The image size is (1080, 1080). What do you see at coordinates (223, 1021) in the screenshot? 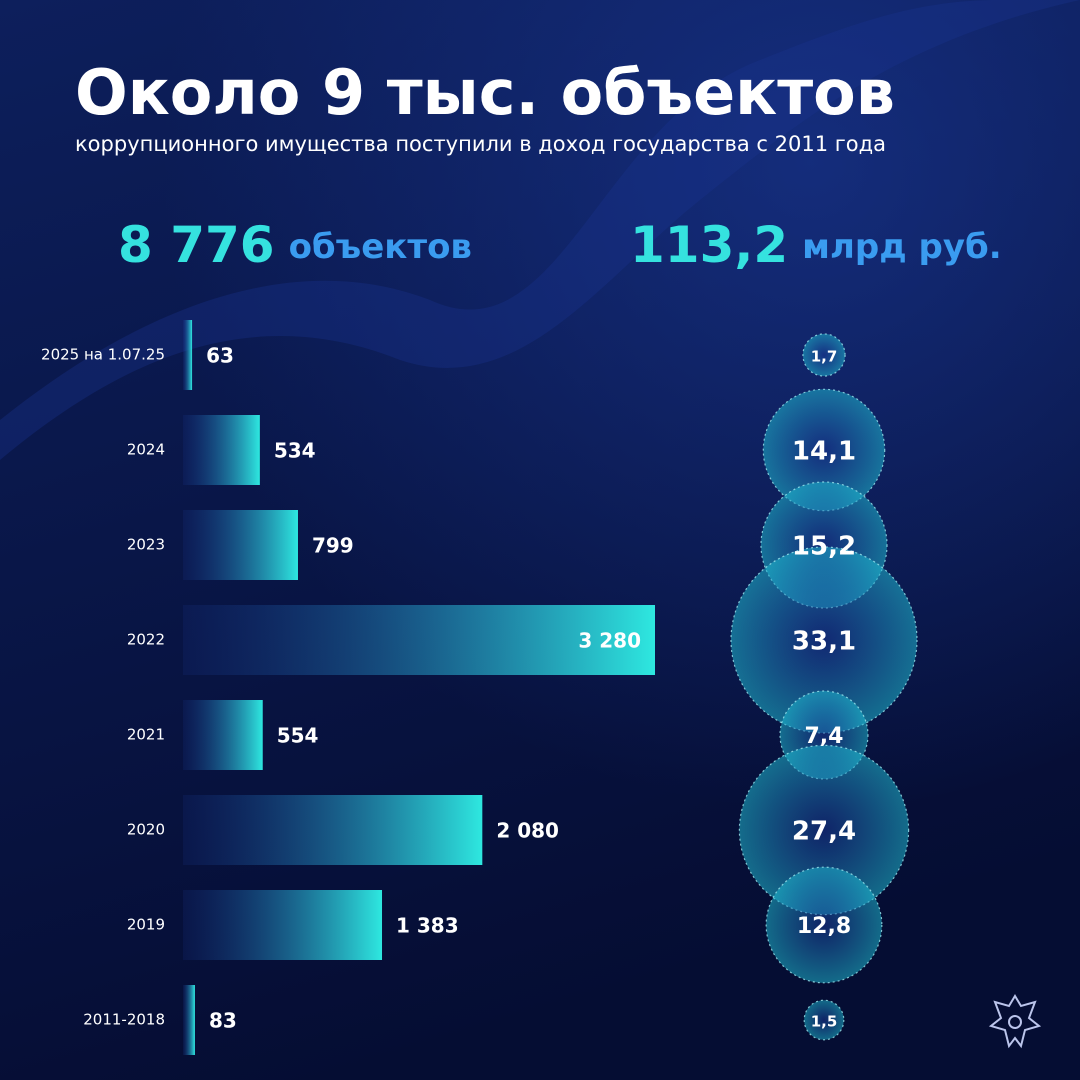
I see `value-label: 83` at bounding box center [223, 1021].